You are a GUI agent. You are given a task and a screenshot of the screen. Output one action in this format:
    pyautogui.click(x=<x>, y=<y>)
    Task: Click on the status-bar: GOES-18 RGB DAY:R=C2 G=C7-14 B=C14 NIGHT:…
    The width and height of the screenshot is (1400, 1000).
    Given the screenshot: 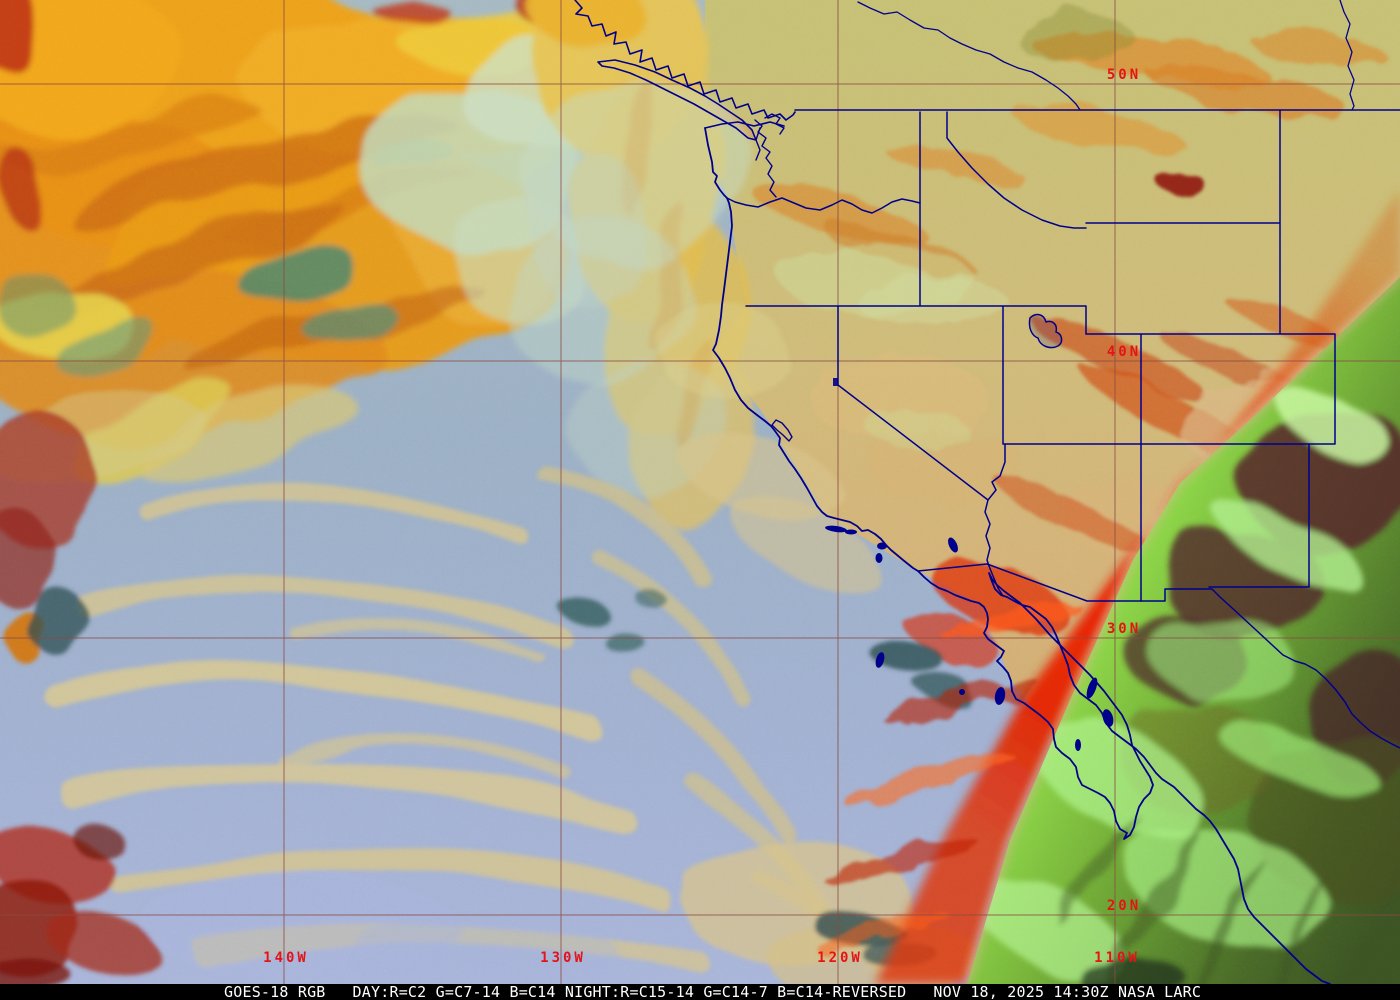 What is the action you would take?
    pyautogui.click(x=700, y=992)
    